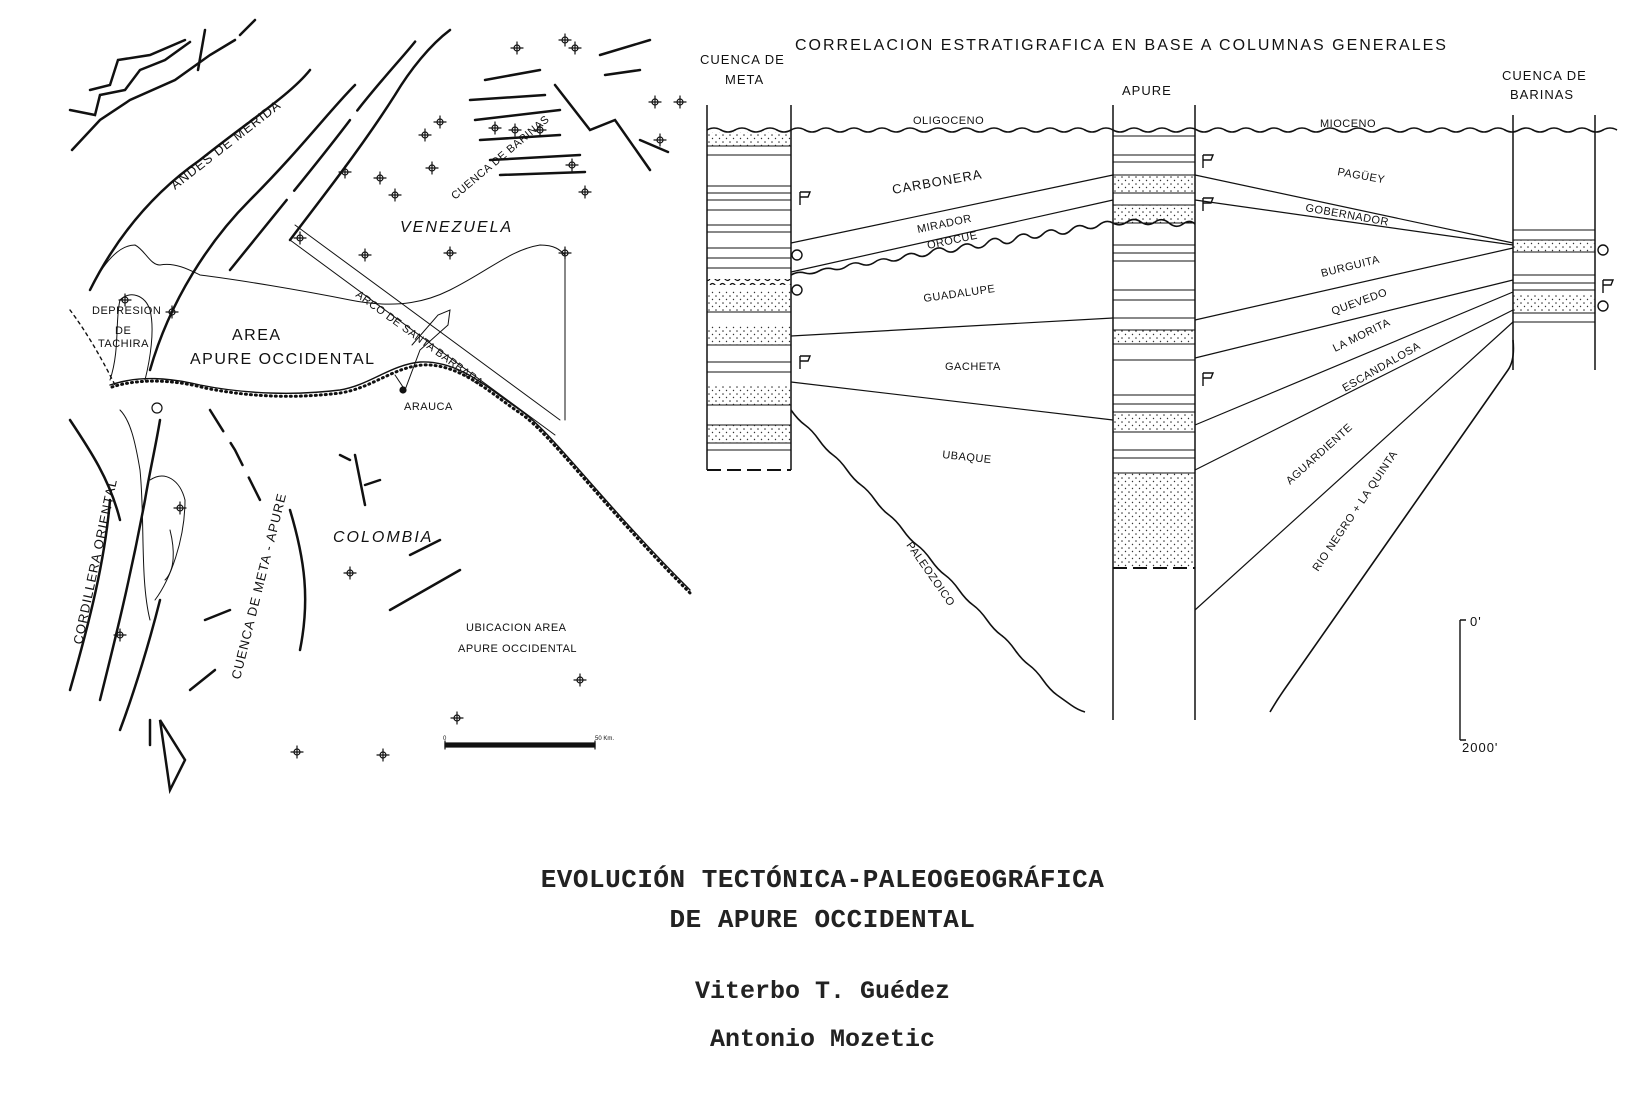 This screenshot has width=1645, height=1111. What do you see at coordinates (1356, 511) in the screenshot?
I see `unit-rio-negro: RIO NEGRO + LA QUINTA` at bounding box center [1356, 511].